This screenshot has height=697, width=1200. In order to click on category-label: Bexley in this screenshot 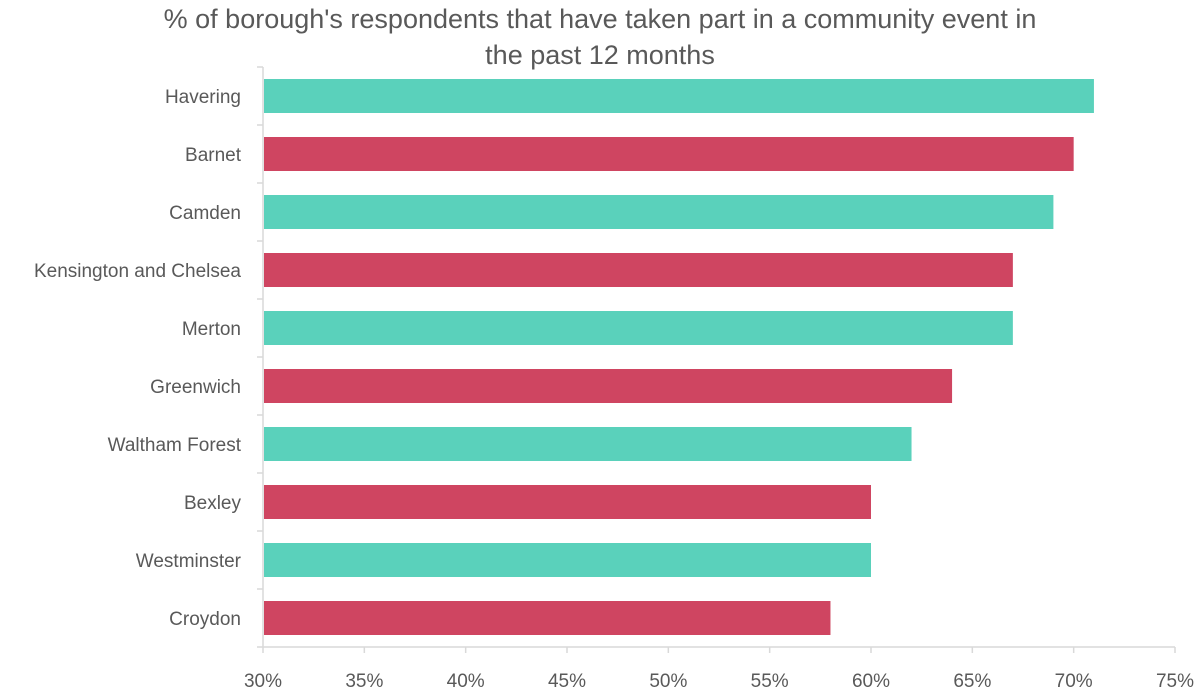, I will do `click(213, 503)`.